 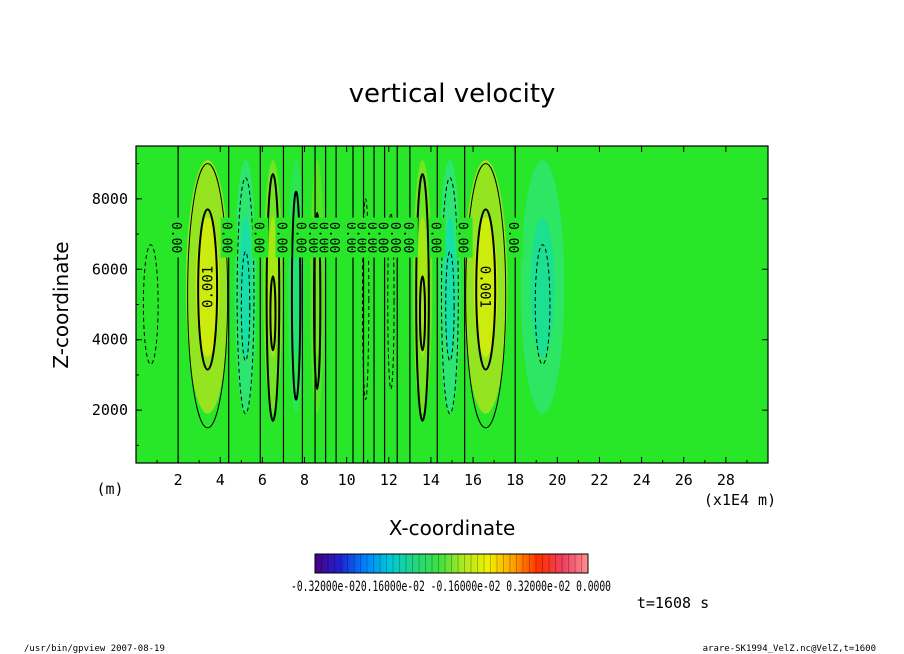 What do you see at coordinates (110, 410) in the screenshot?
I see `y-tick-label: 2000` at bounding box center [110, 410].